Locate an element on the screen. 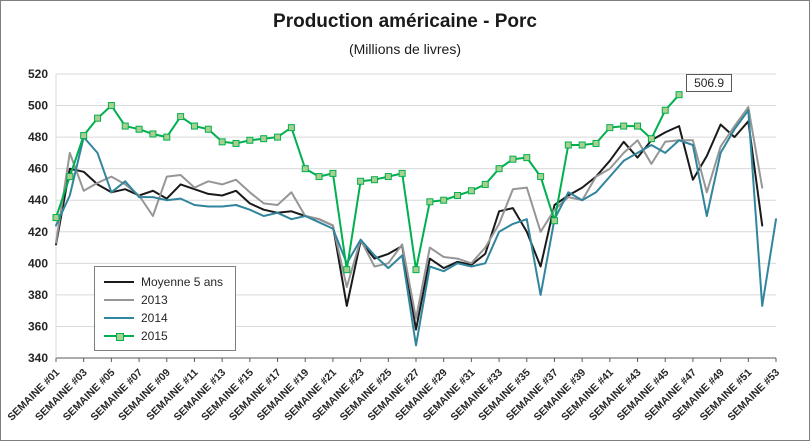 Image resolution: width=810 pixels, height=441 pixels. y-tick-label: 480 is located at coordinates (38, 137).